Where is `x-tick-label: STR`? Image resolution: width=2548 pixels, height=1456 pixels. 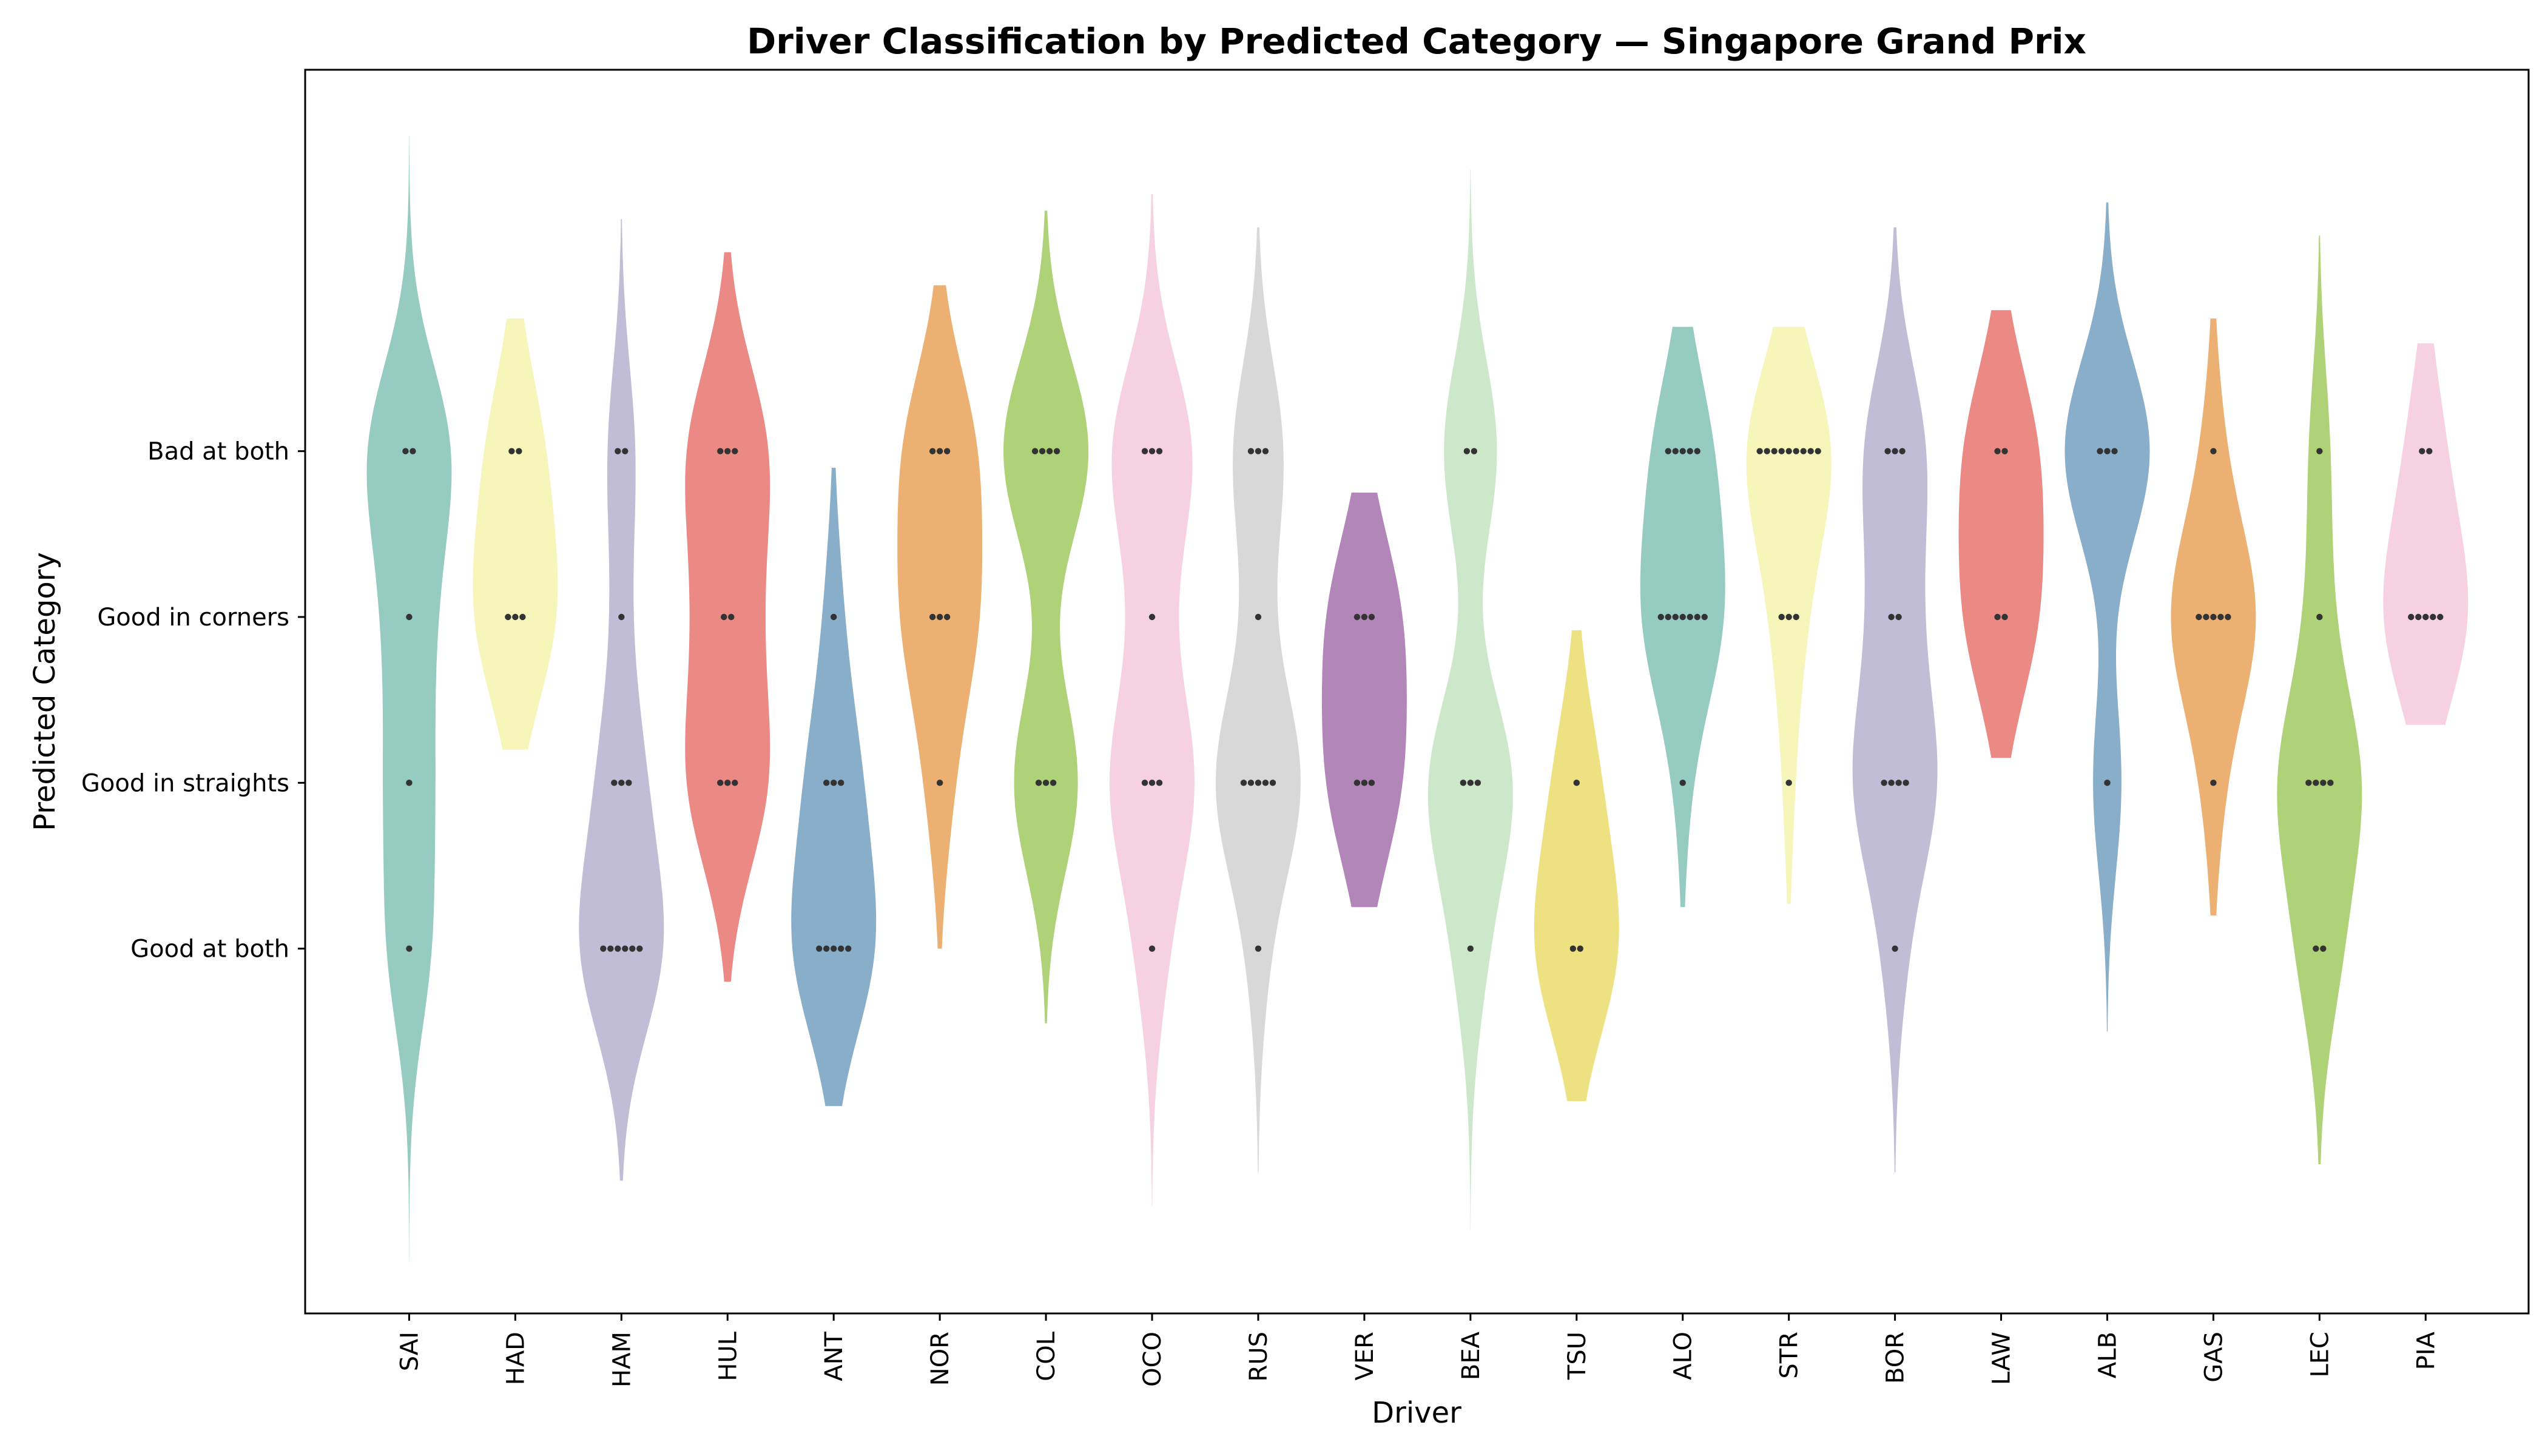
x-tick-label: STR is located at coordinates (1790, 1355).